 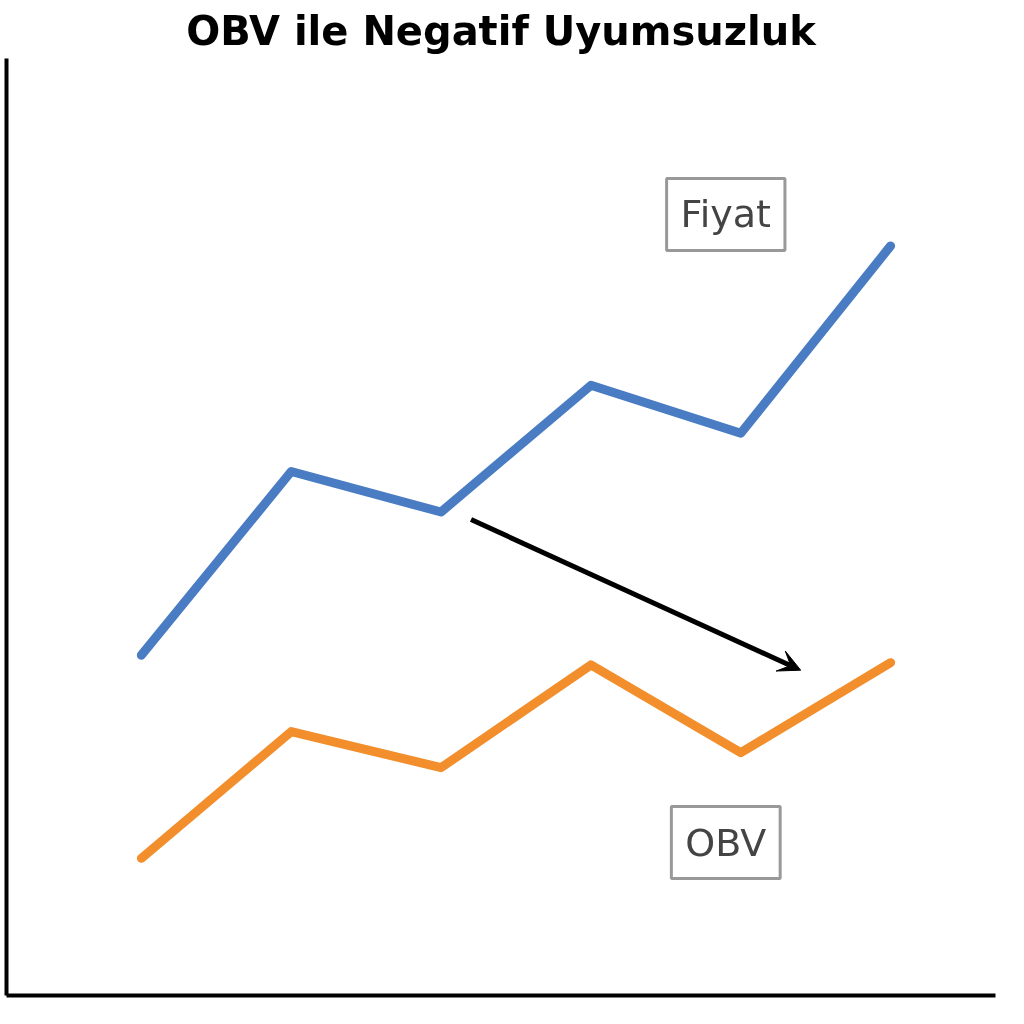 I want to click on chart-title: OBV ile Negatif Uyumsuzluk, so click(x=502, y=30).